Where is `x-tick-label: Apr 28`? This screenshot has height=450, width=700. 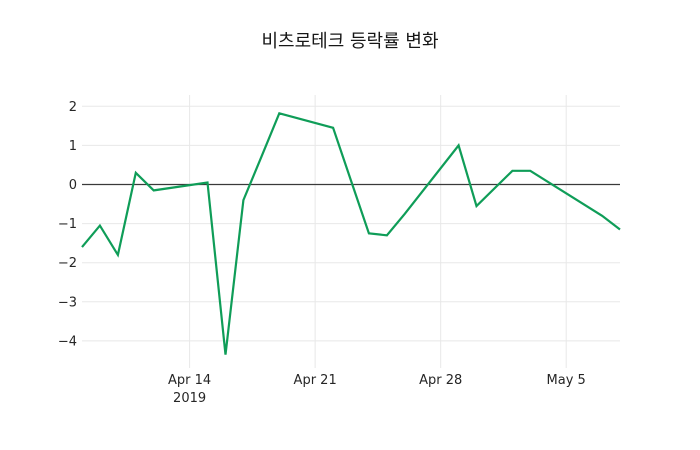 x-tick-label: Apr 28 is located at coordinates (440, 380).